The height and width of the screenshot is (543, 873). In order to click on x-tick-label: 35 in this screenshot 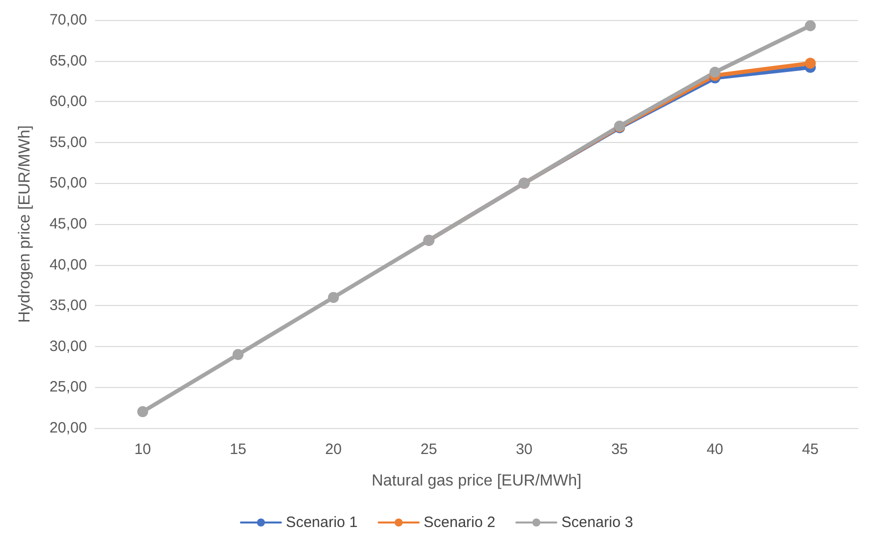, I will do `click(619, 449)`.